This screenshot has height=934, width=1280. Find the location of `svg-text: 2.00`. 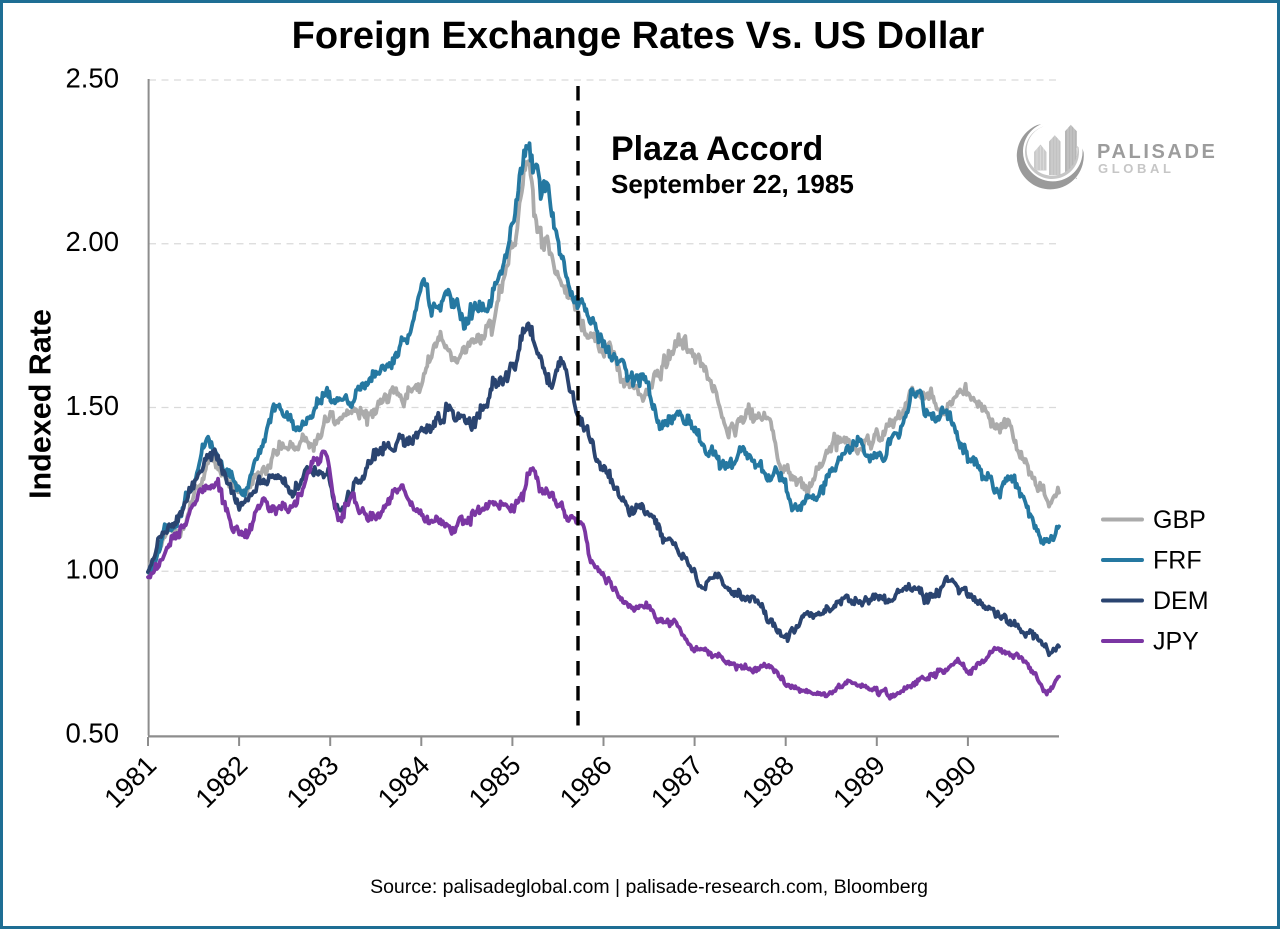

svg-text: 2.00 is located at coordinates (92, 241).